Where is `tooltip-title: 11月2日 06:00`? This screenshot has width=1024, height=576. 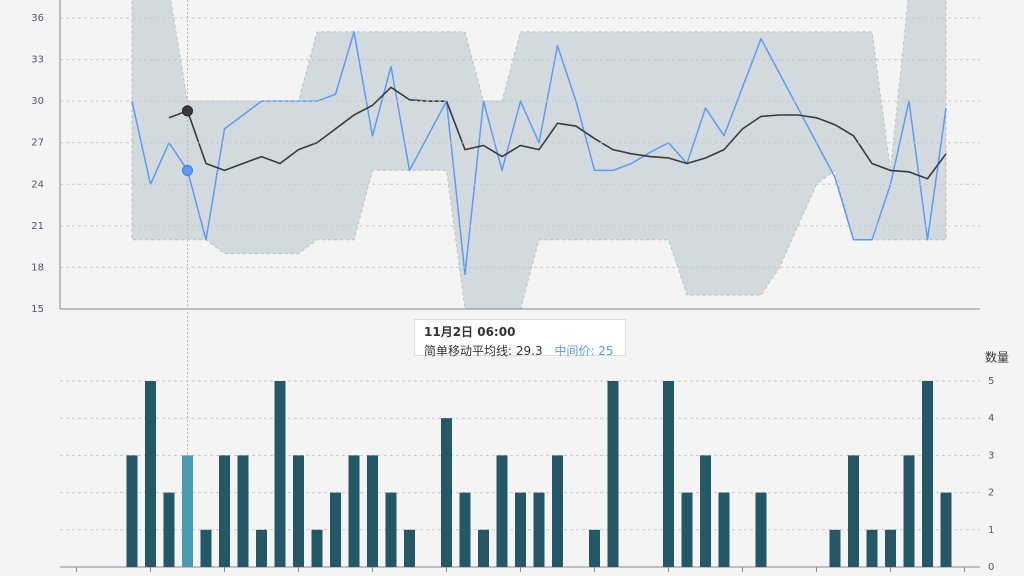
tooltip-title: 11月2日 06:00 is located at coordinates (470, 332).